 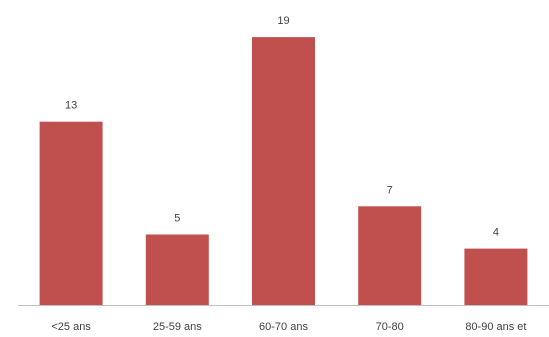 What do you see at coordinates (495, 327) in the screenshot?
I see `x-tick-label-4: 80-90 ans et` at bounding box center [495, 327].